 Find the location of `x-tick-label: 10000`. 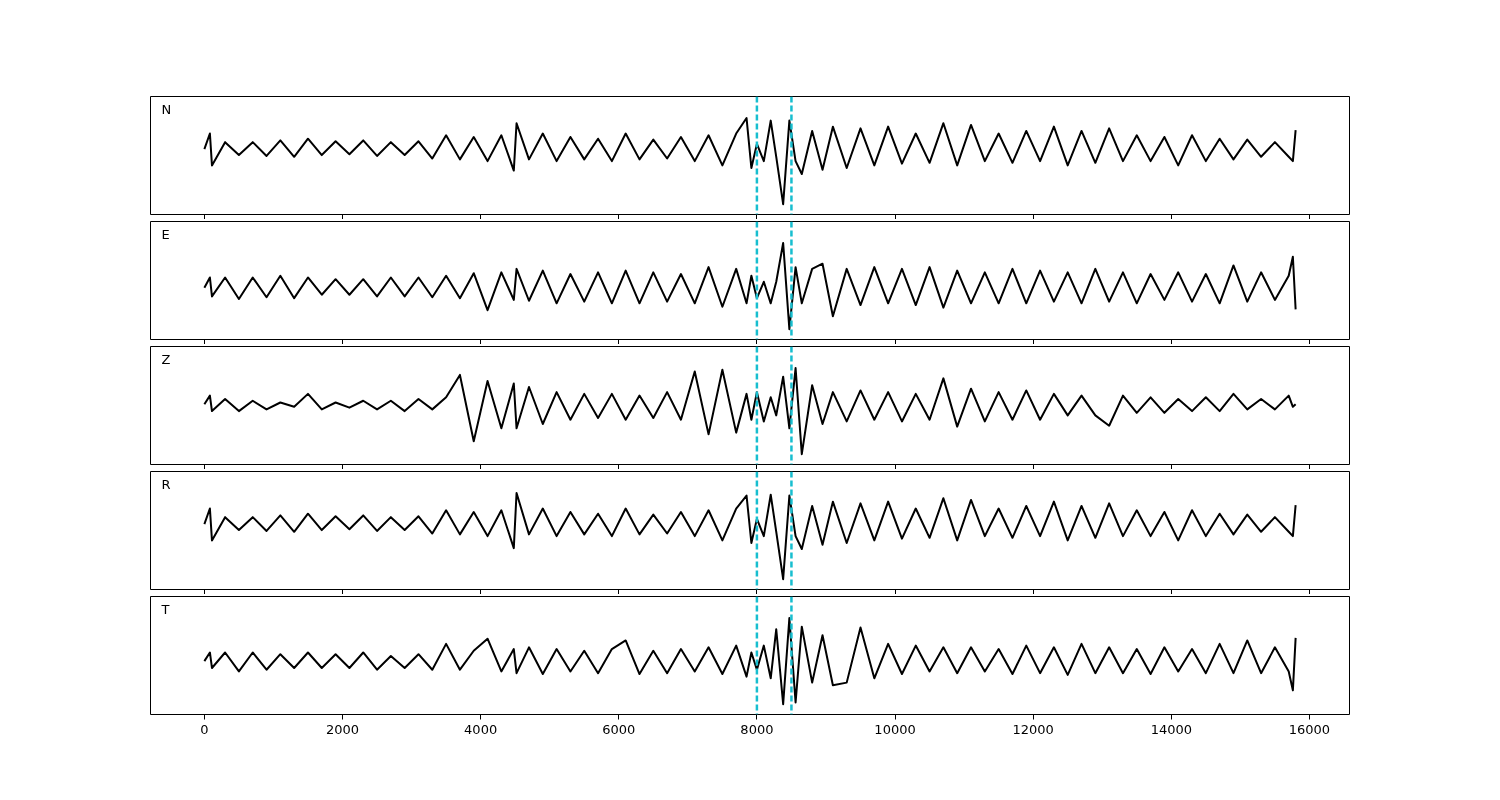

x-tick-label: 10000 is located at coordinates (895, 729).